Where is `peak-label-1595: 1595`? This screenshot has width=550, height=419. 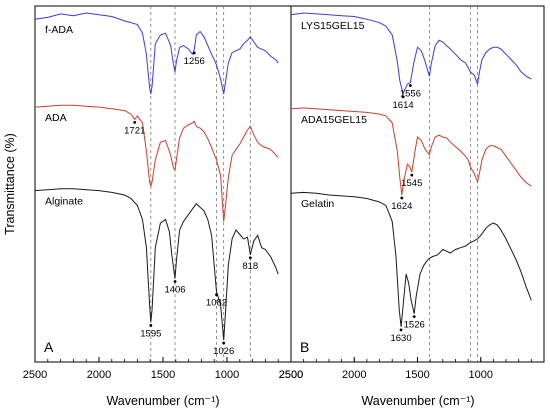 peak-label-1595: 1595 is located at coordinates (150, 333).